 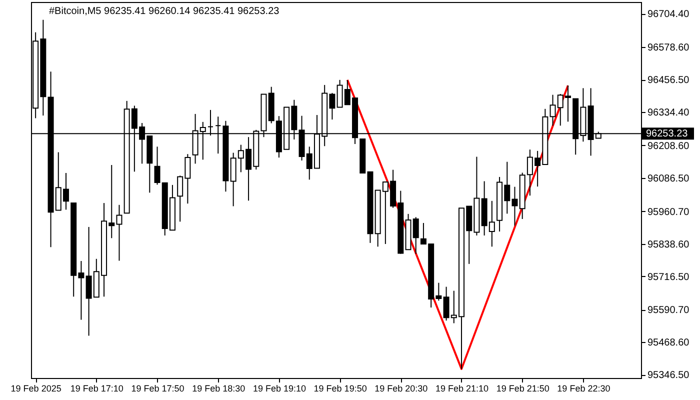 I want to click on y-tick-label: 95960.70, so click(x=669, y=212).